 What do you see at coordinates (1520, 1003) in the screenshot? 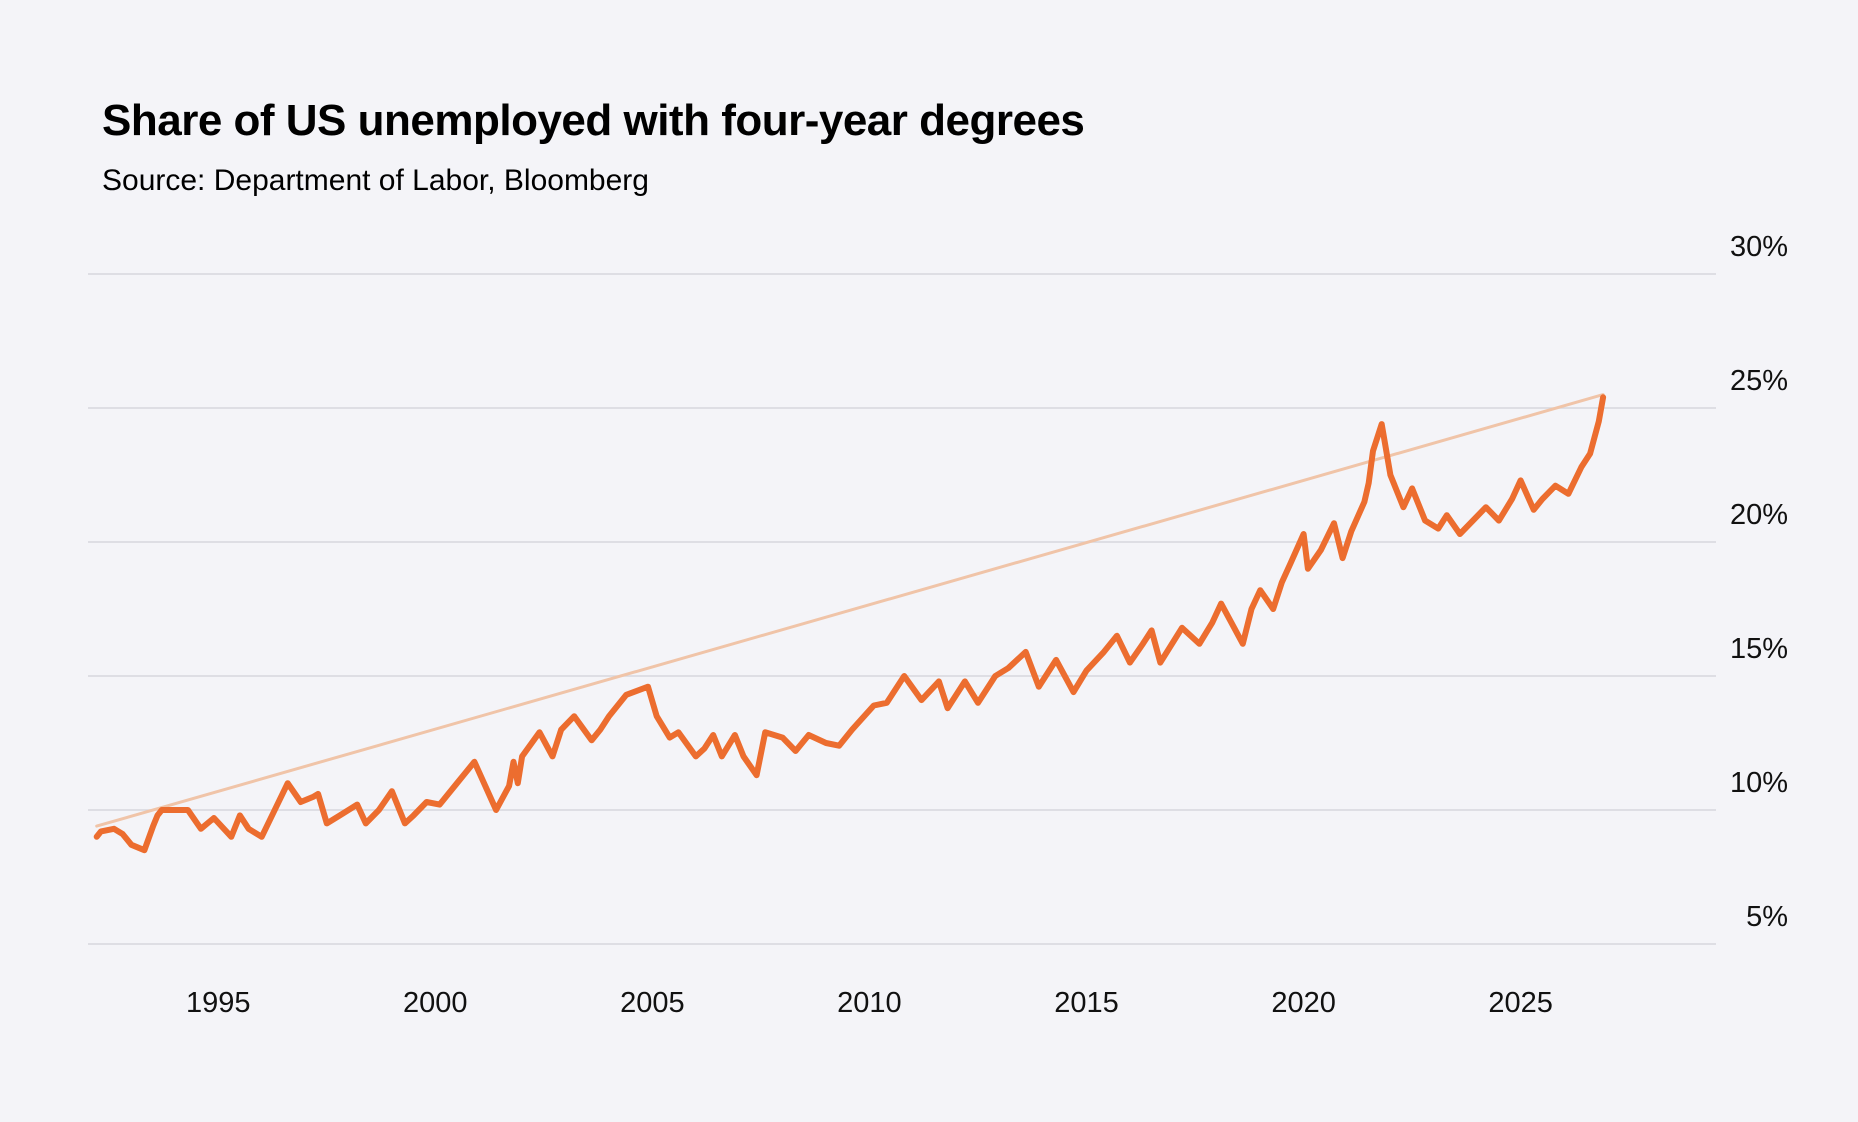
I see `x-tick-label-2025: 2025` at bounding box center [1520, 1003].